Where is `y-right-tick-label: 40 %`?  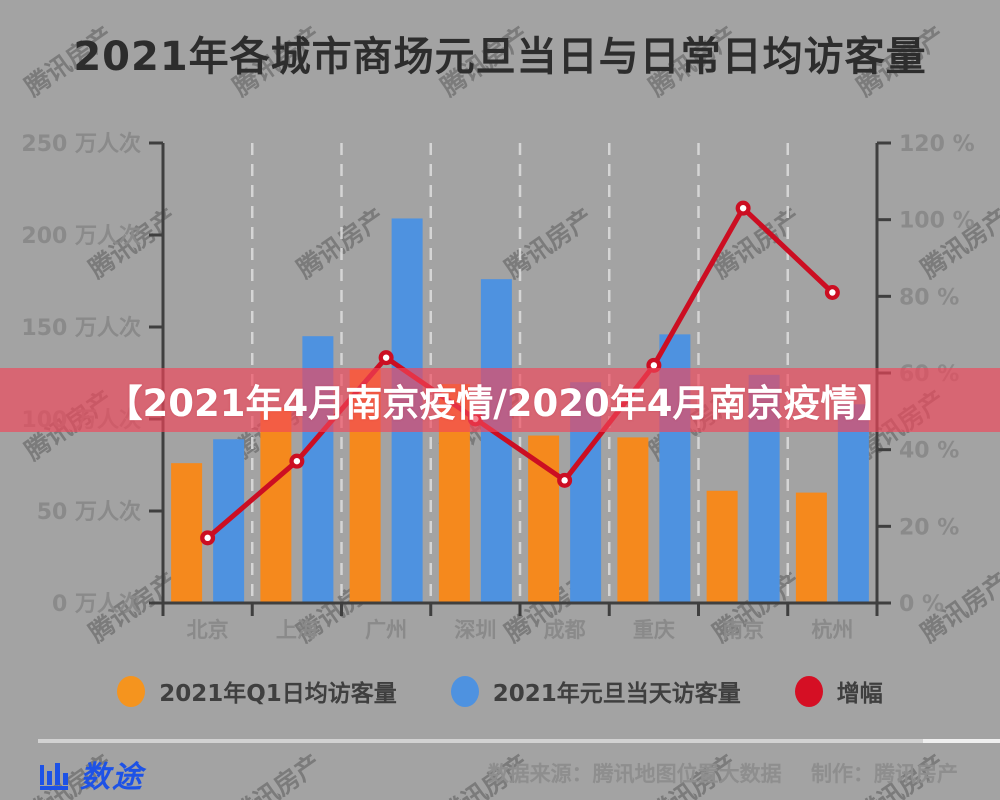 y-right-tick-label: 40 % is located at coordinates (929, 451).